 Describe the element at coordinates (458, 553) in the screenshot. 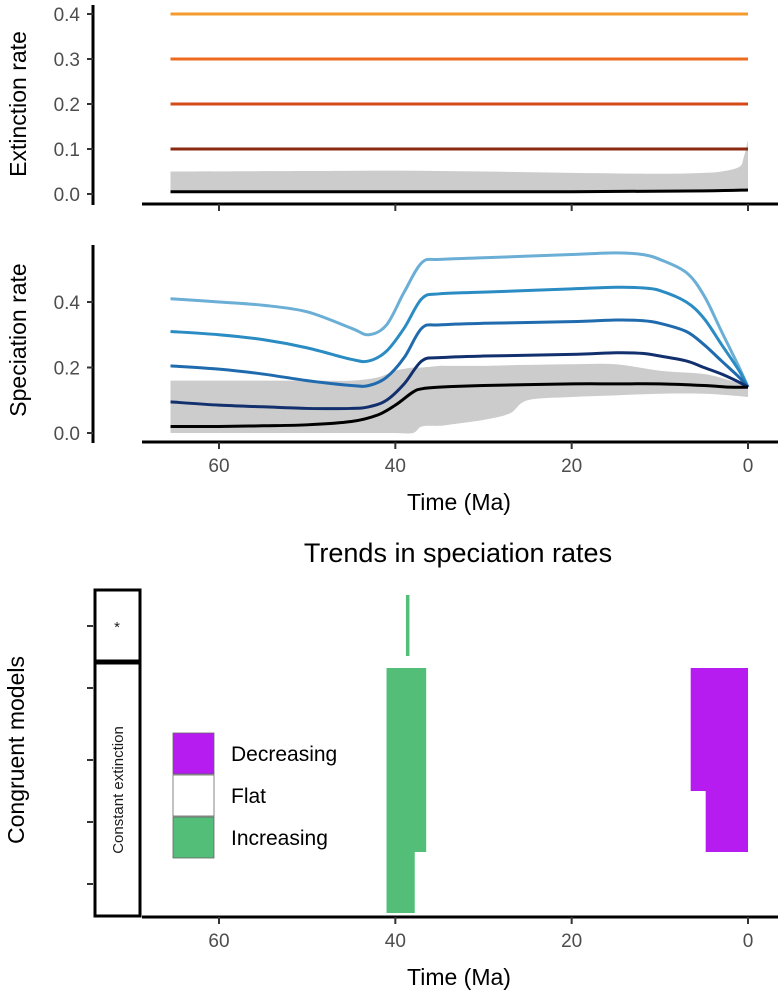

I see `trends-title: Trends in speciation rates` at that location.